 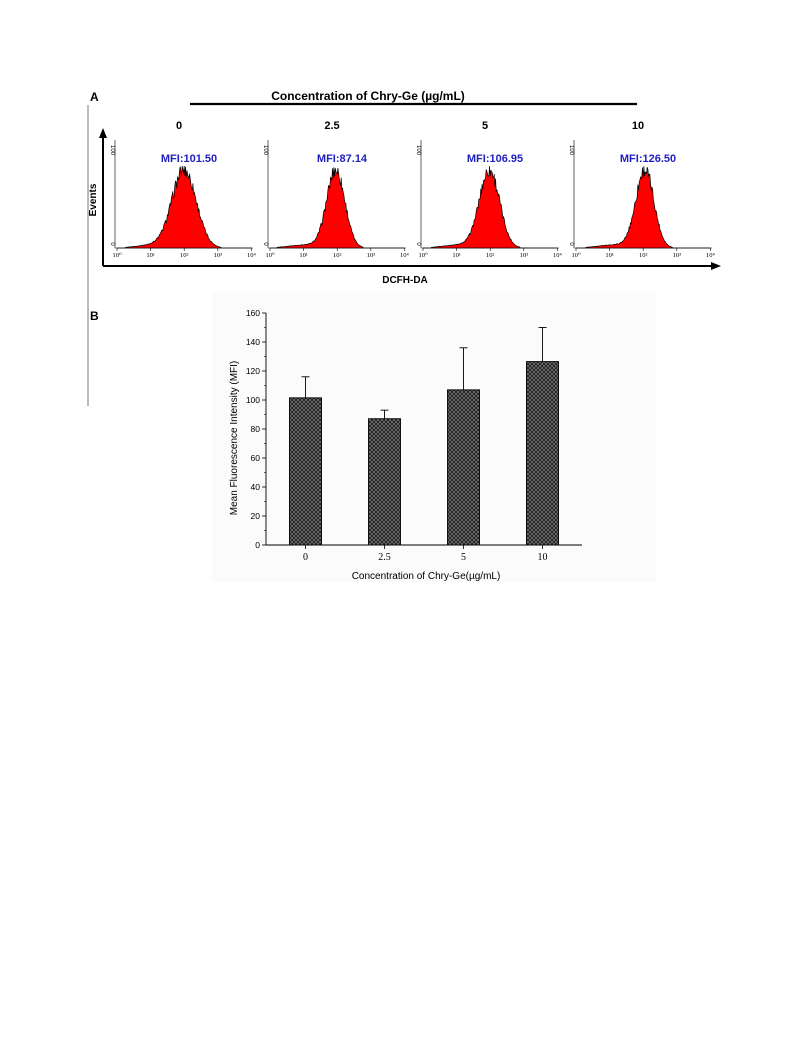 I want to click on histogram-panel-2: 100 0 10⁰ 10¹ 10² 10³ 10⁴ 5 MFI:106.95, so click(x=489, y=189).